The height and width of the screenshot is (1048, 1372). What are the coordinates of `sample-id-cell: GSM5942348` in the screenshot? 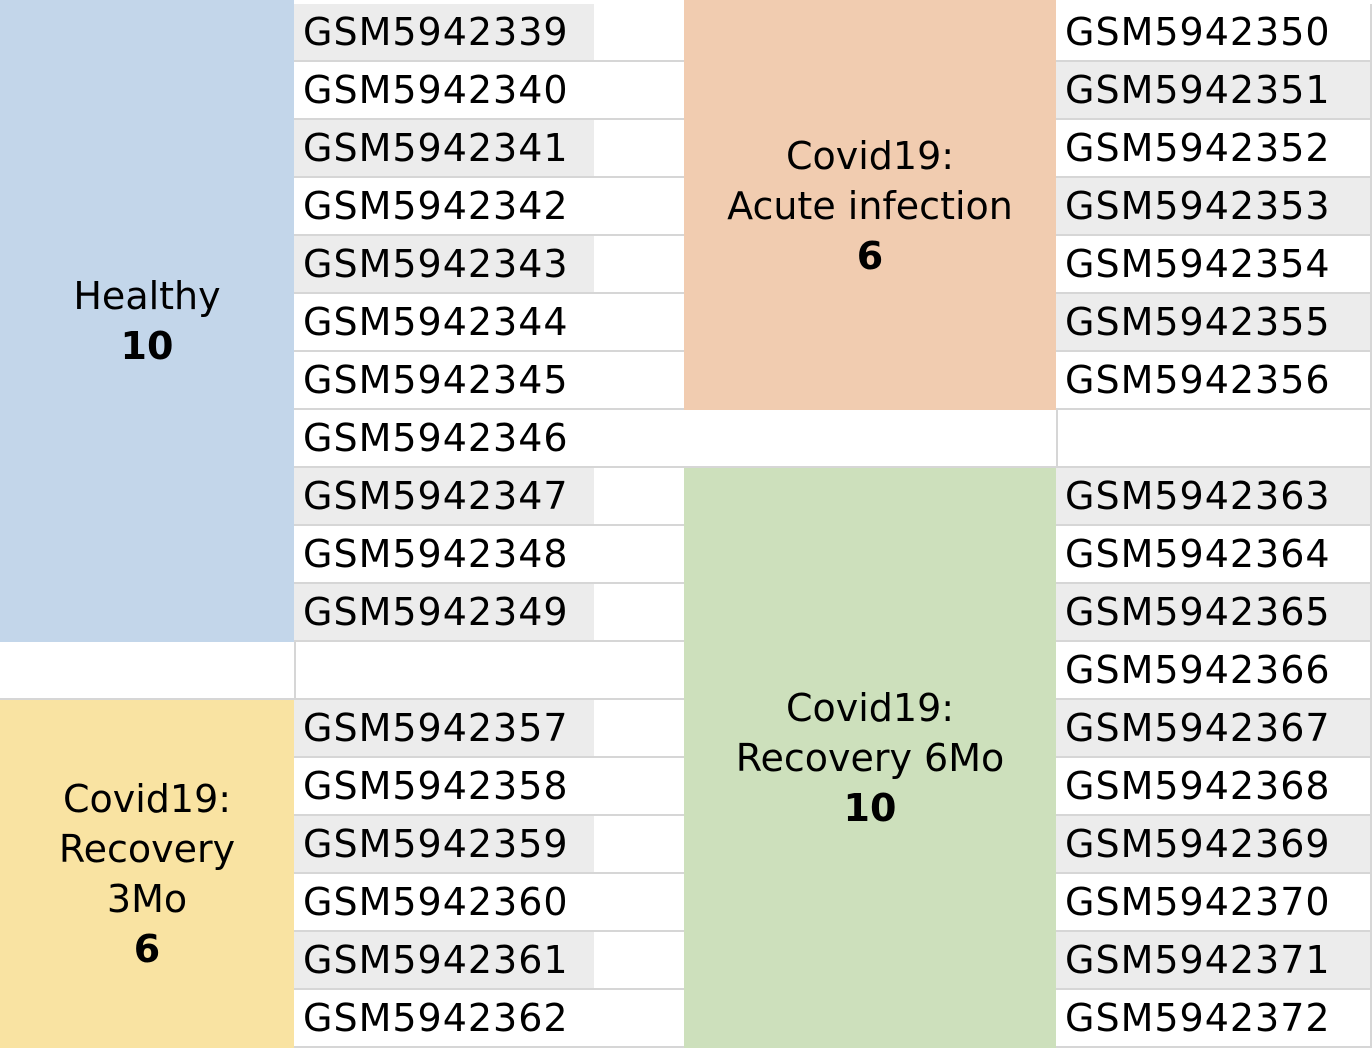 It's located at (445, 555).